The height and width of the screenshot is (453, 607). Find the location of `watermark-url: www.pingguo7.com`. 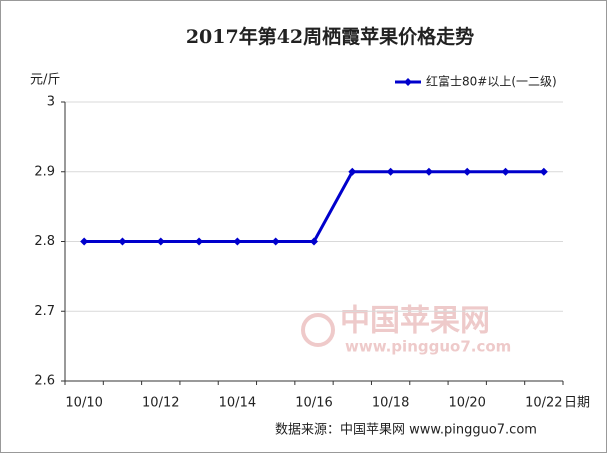

watermark-url: www.pingguo7.com is located at coordinates (428, 347).